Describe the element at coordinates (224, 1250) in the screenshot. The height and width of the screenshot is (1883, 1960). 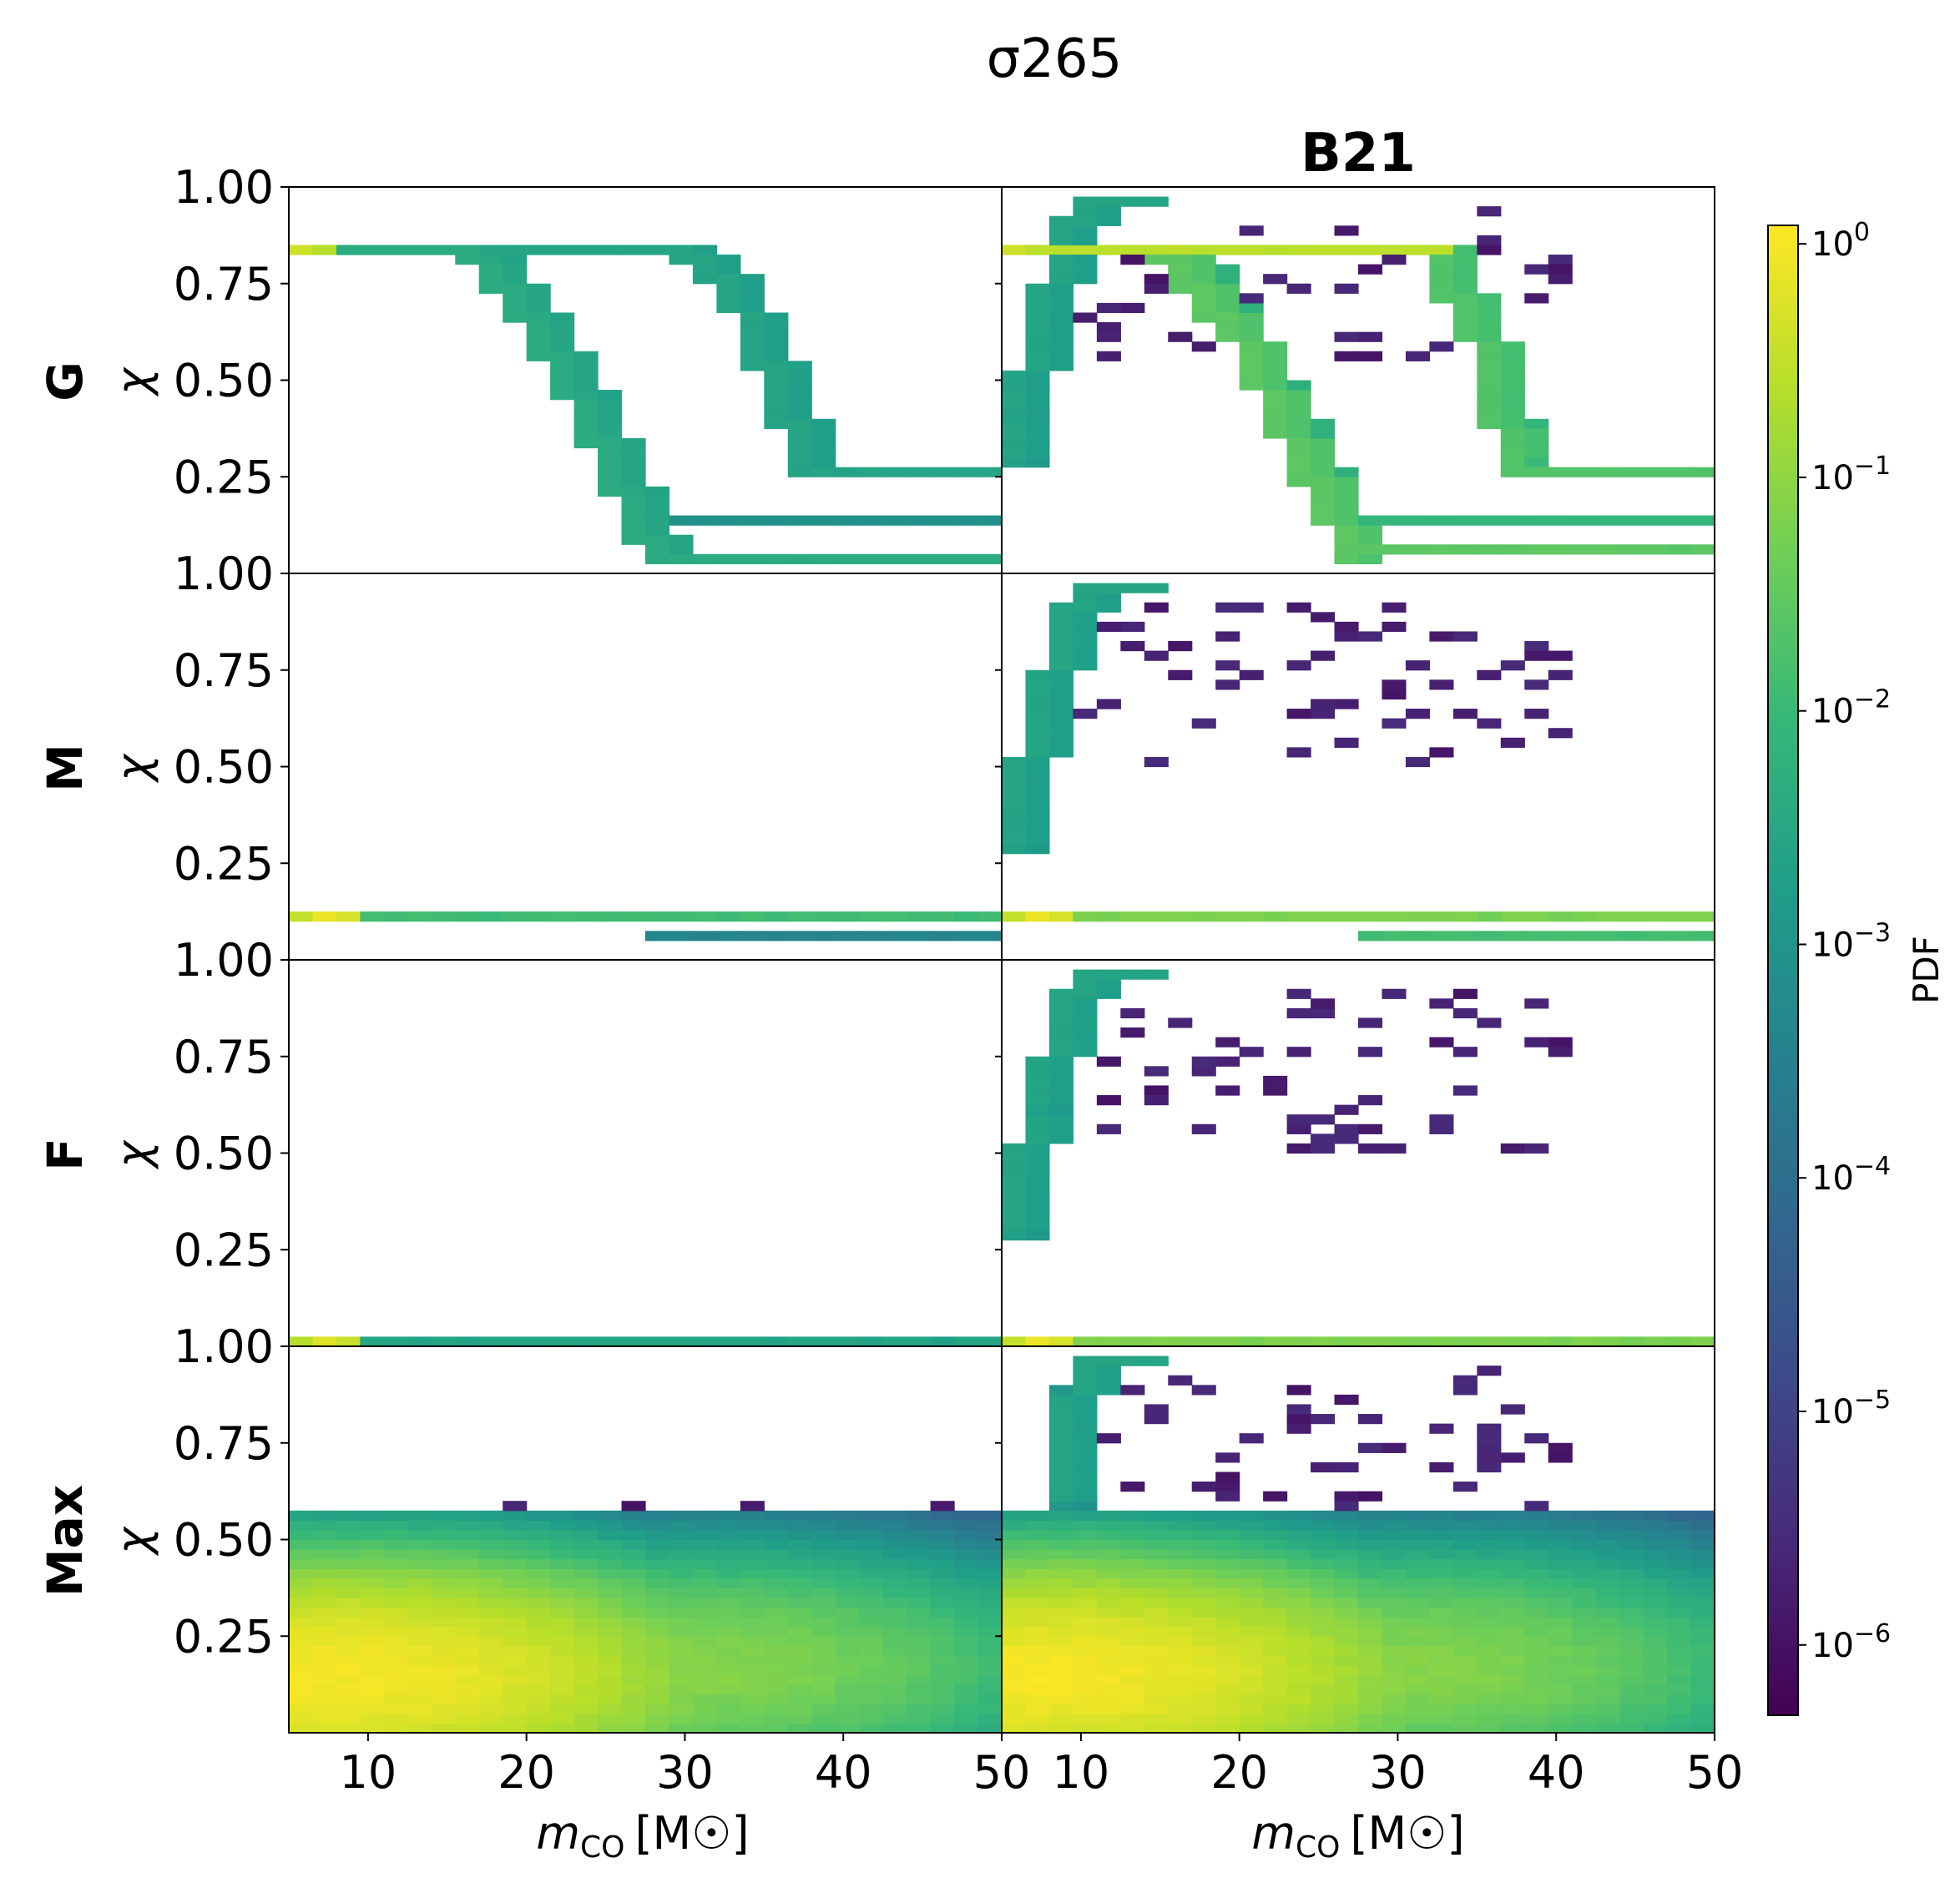
I see `y-tick-label: 0.25` at that location.